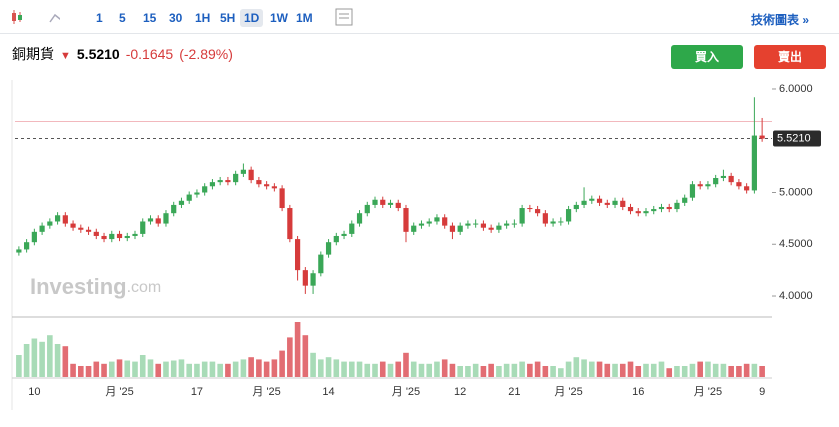 The image size is (839, 427). Describe the element at coordinates (252, 18) in the screenshot. I see `interval-option: 1D` at that location.